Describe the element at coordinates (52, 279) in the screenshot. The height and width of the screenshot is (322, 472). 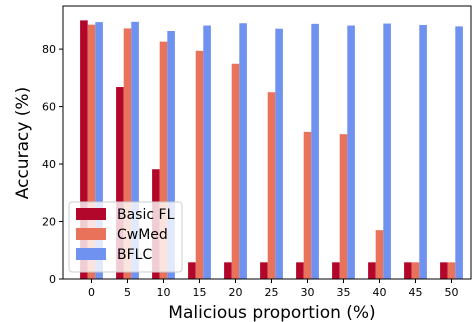
I see `y-tick-label: 0` at that location.